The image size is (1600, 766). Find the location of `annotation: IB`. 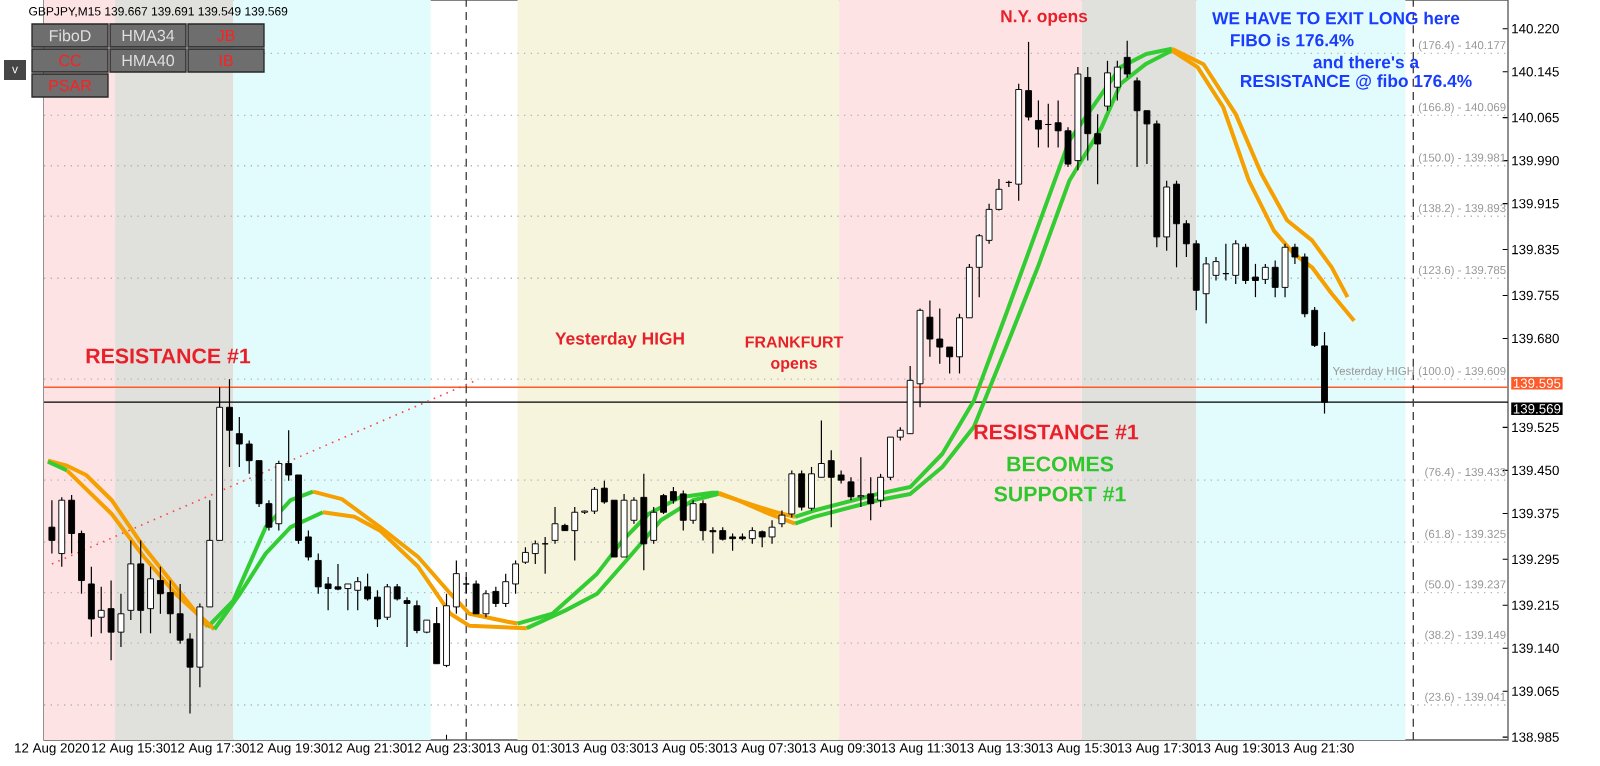

annotation: IB is located at coordinates (226, 61).